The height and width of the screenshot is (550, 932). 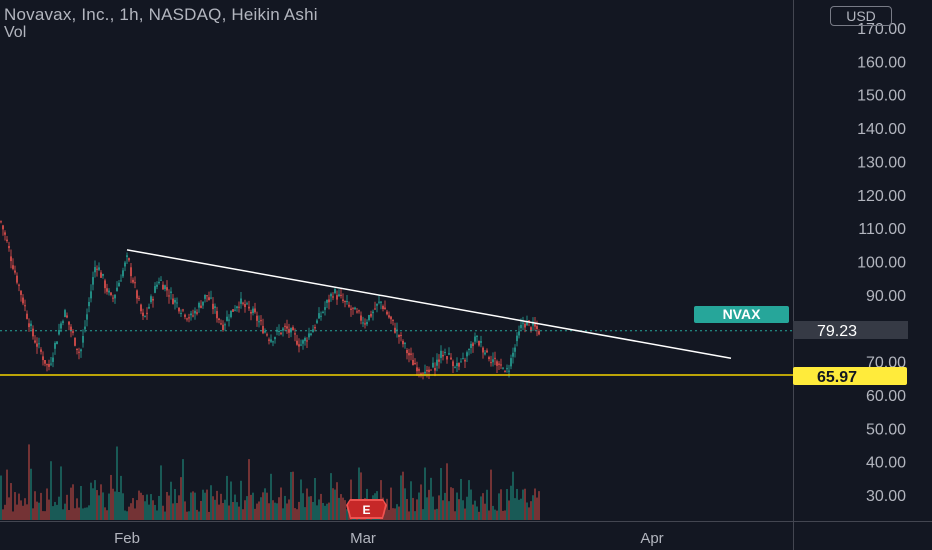 What do you see at coordinates (429, 304) in the screenshot?
I see `trendline` at bounding box center [429, 304].